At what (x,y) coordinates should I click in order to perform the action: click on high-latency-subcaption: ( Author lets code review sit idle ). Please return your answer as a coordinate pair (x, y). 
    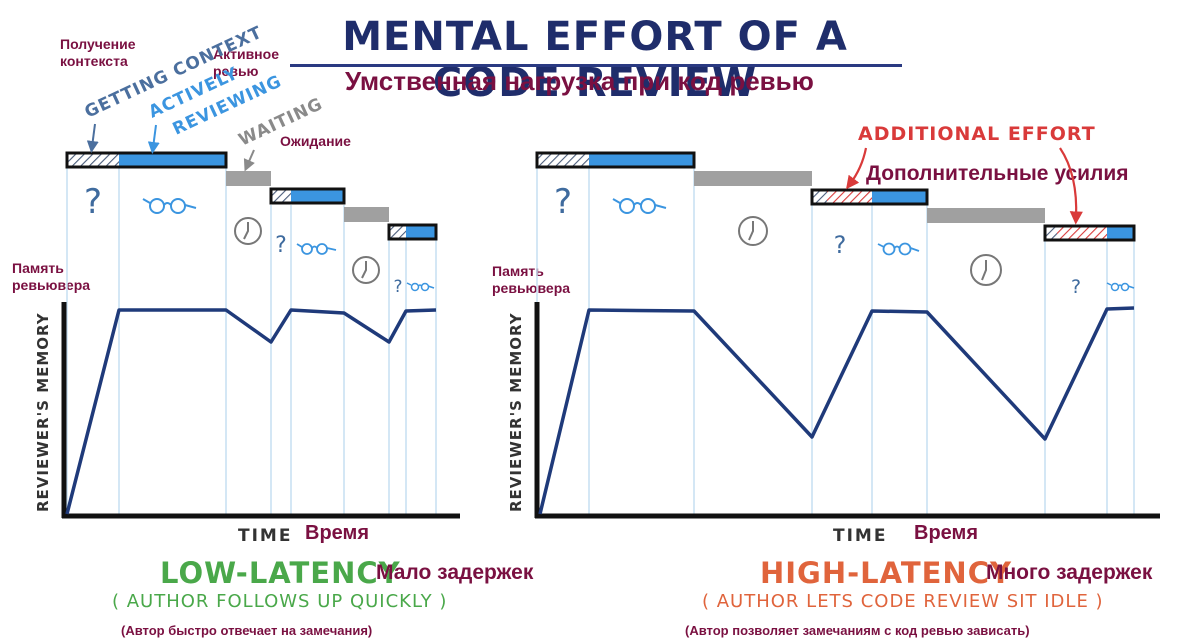
    Looking at the image, I should click on (903, 601).